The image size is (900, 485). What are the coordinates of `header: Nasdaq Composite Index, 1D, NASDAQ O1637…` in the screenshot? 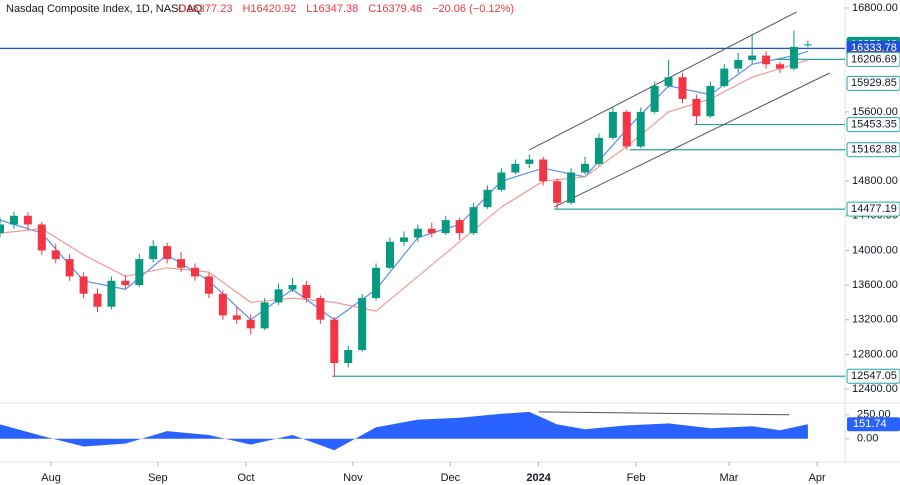 It's located at (260, 9).